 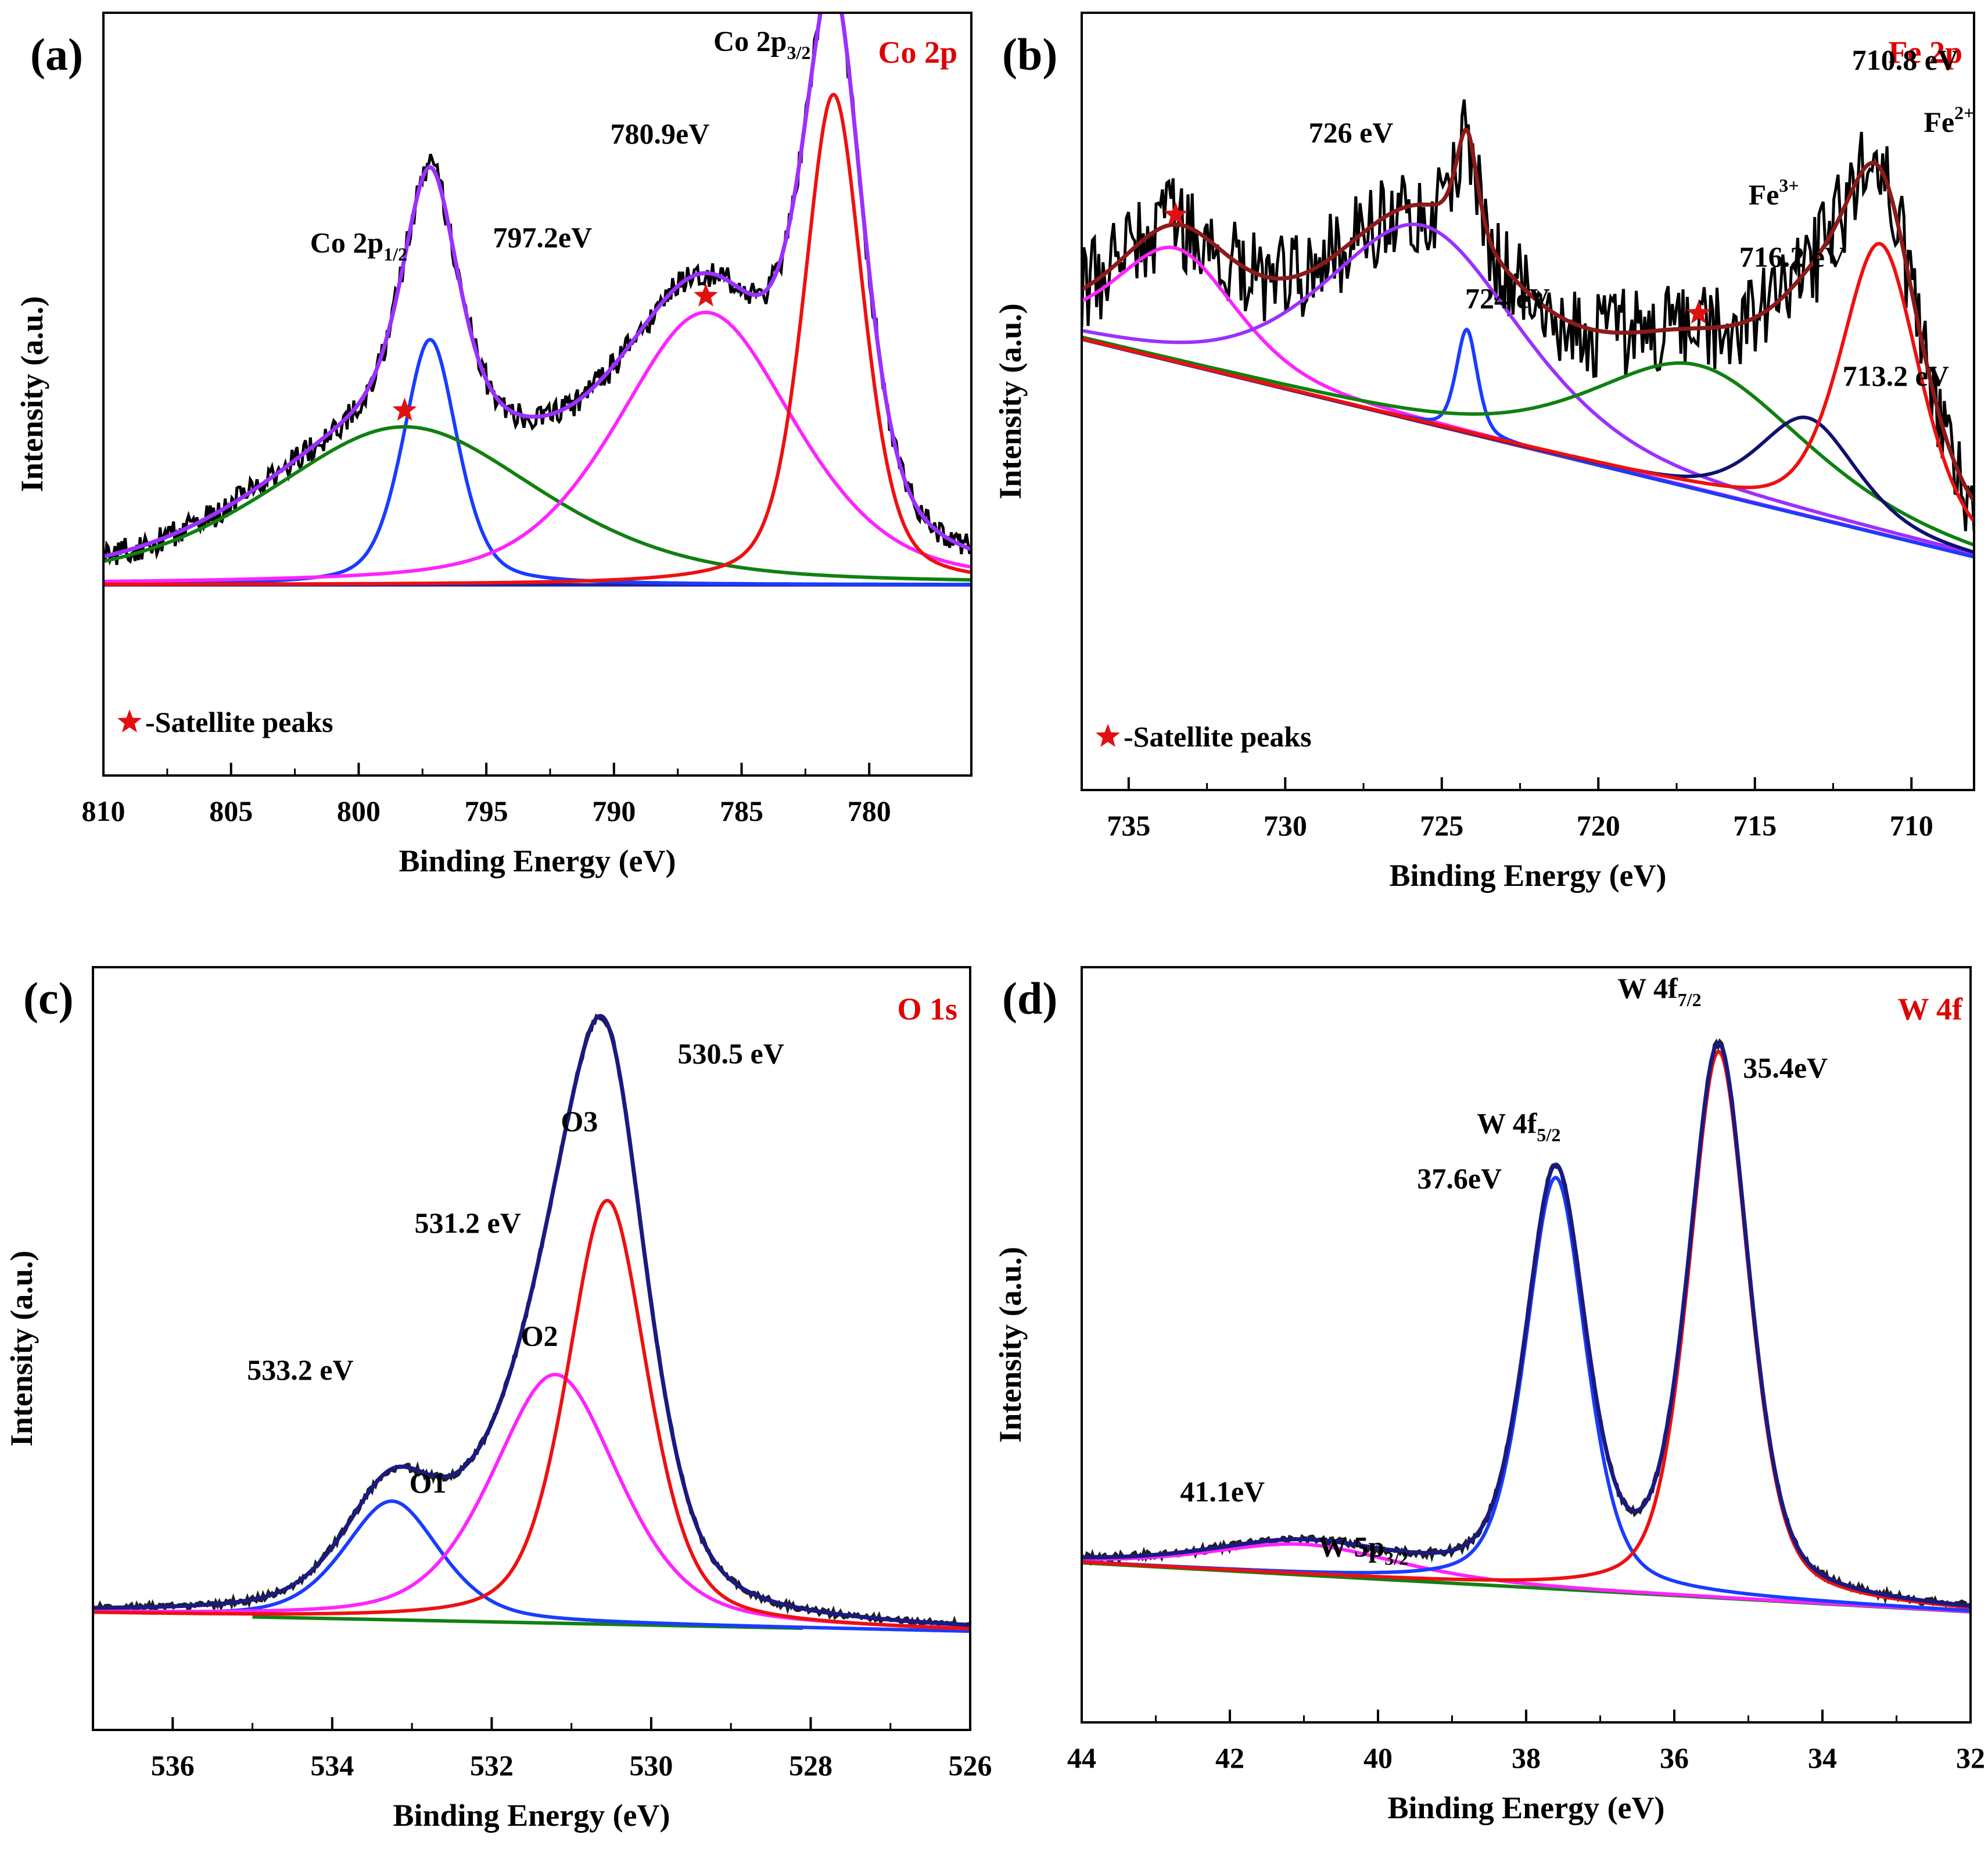 I want to click on x-tick-label: 40, so click(x=1378, y=1758).